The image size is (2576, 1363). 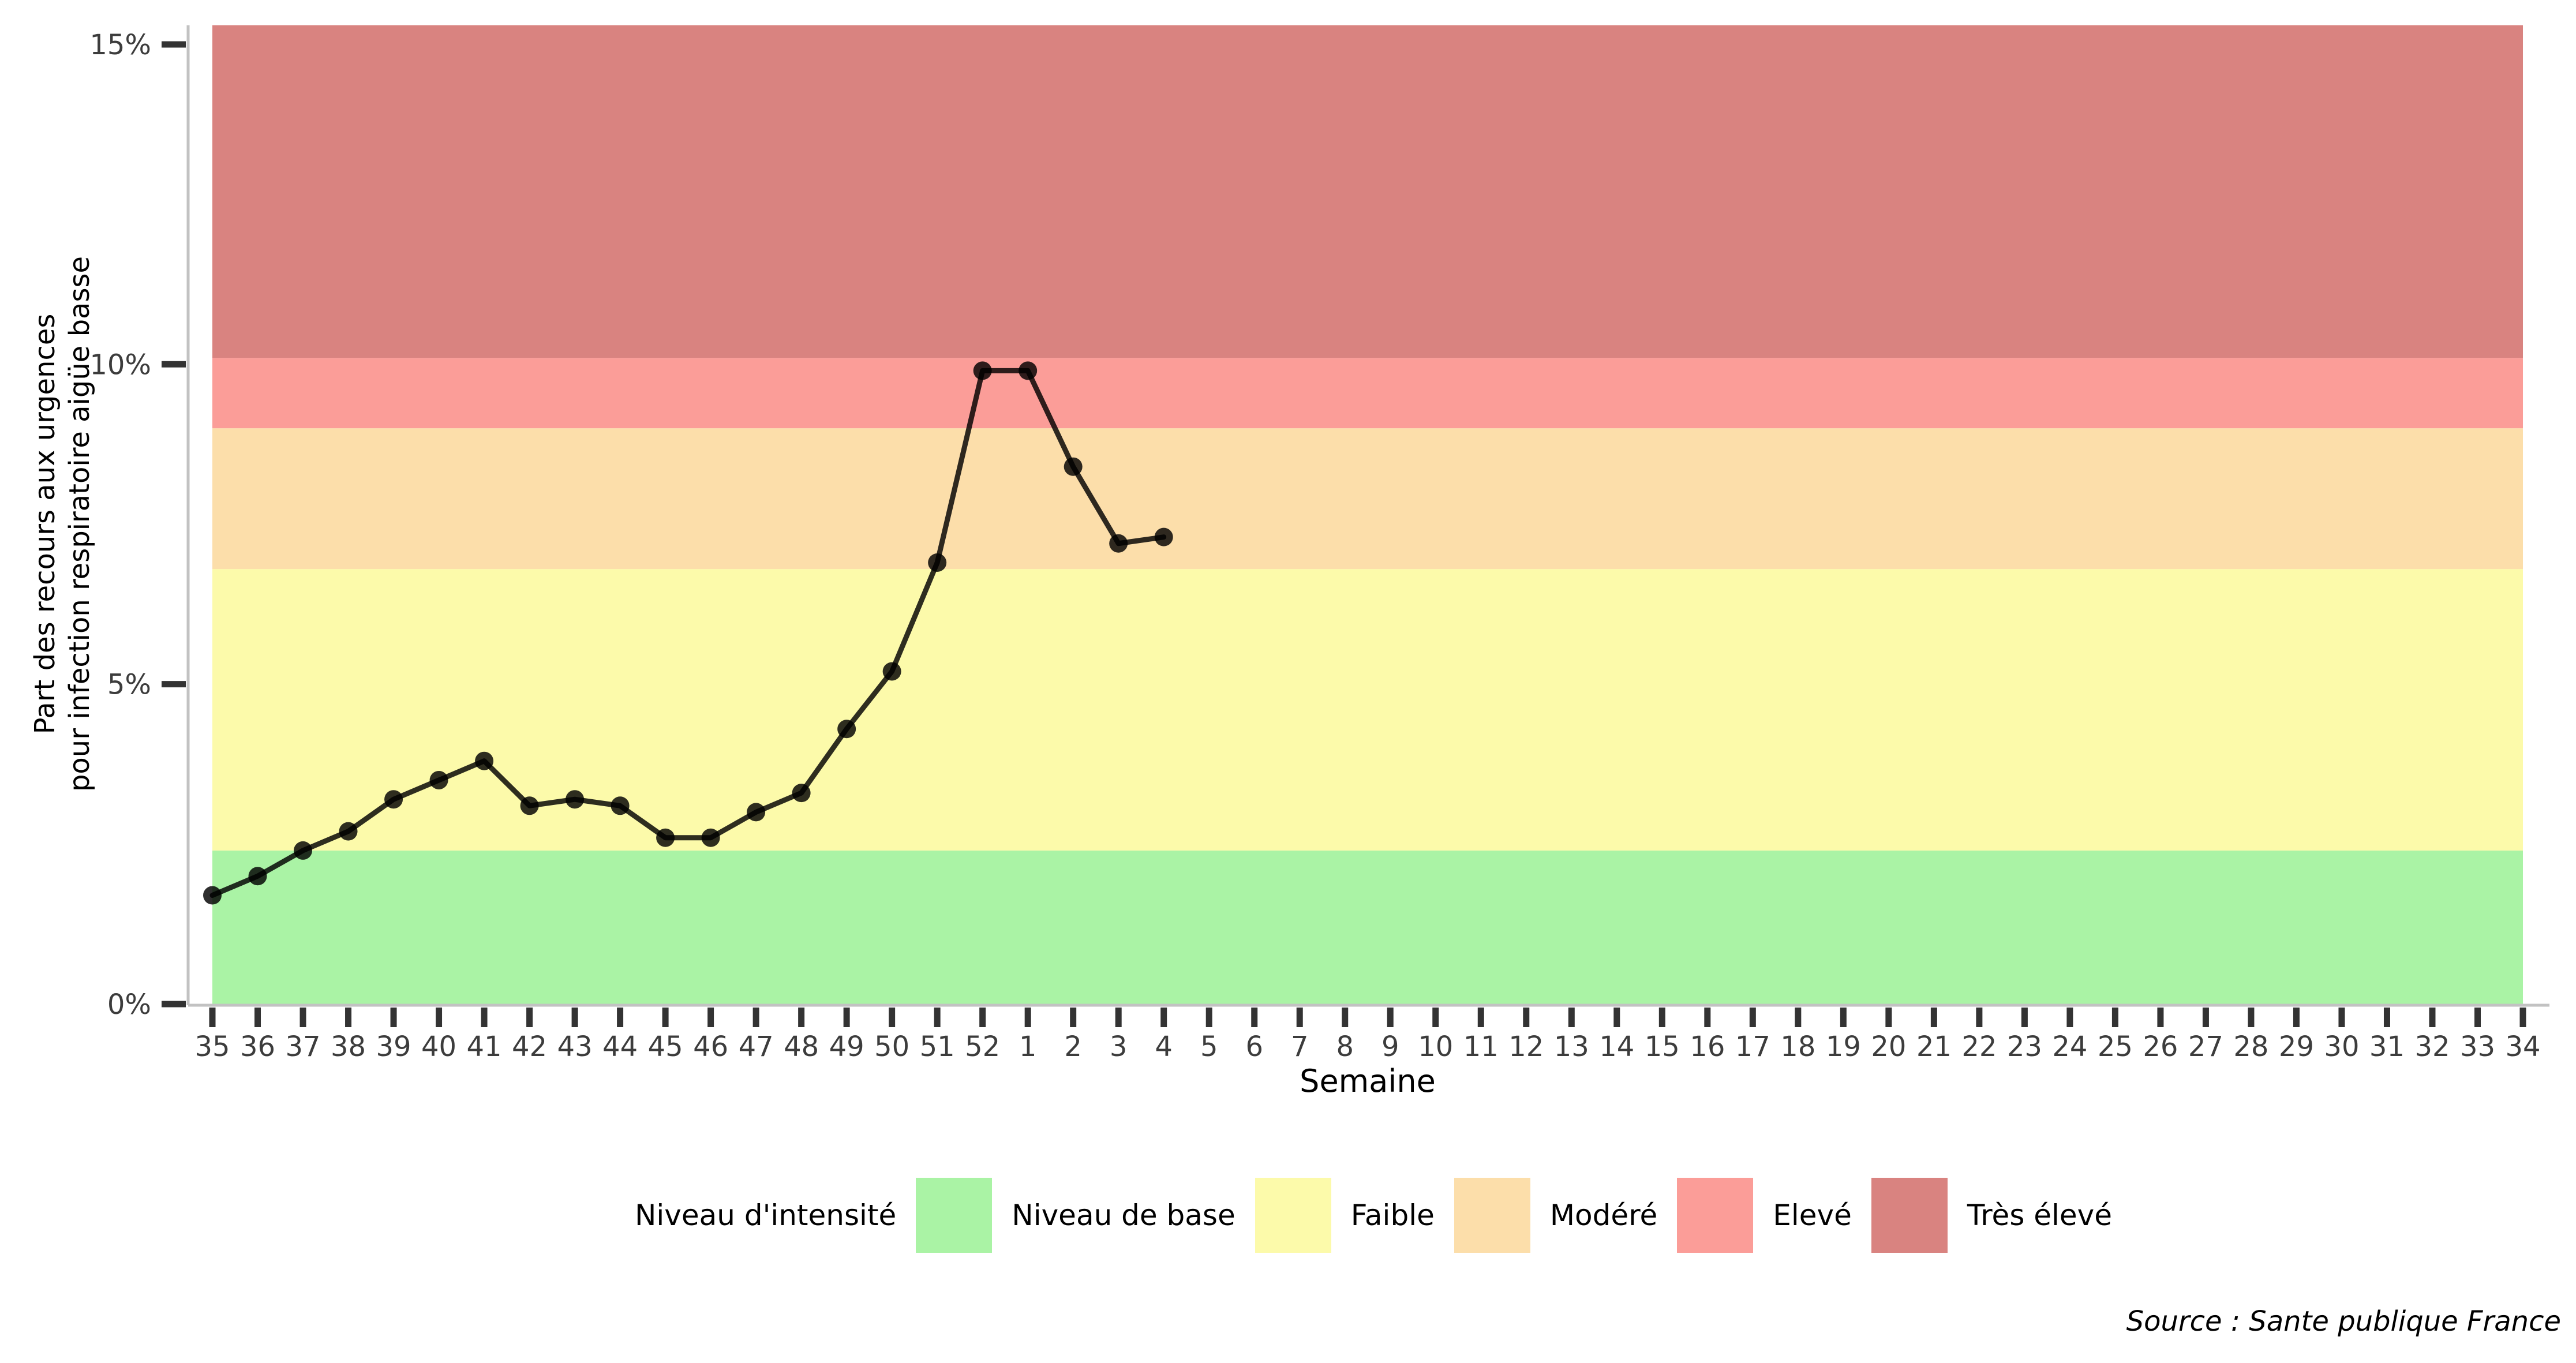 What do you see at coordinates (688, 633) in the screenshot?
I see `data-line` at bounding box center [688, 633].